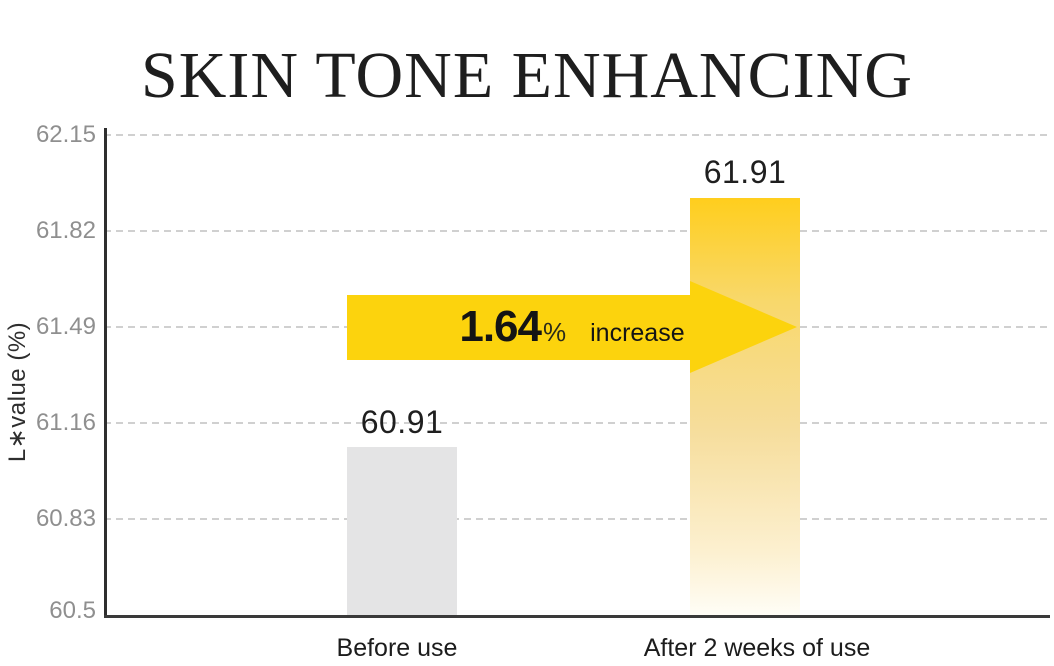  I want to click on chart-title: SKIN TONE ENHANCING, so click(527, 76).